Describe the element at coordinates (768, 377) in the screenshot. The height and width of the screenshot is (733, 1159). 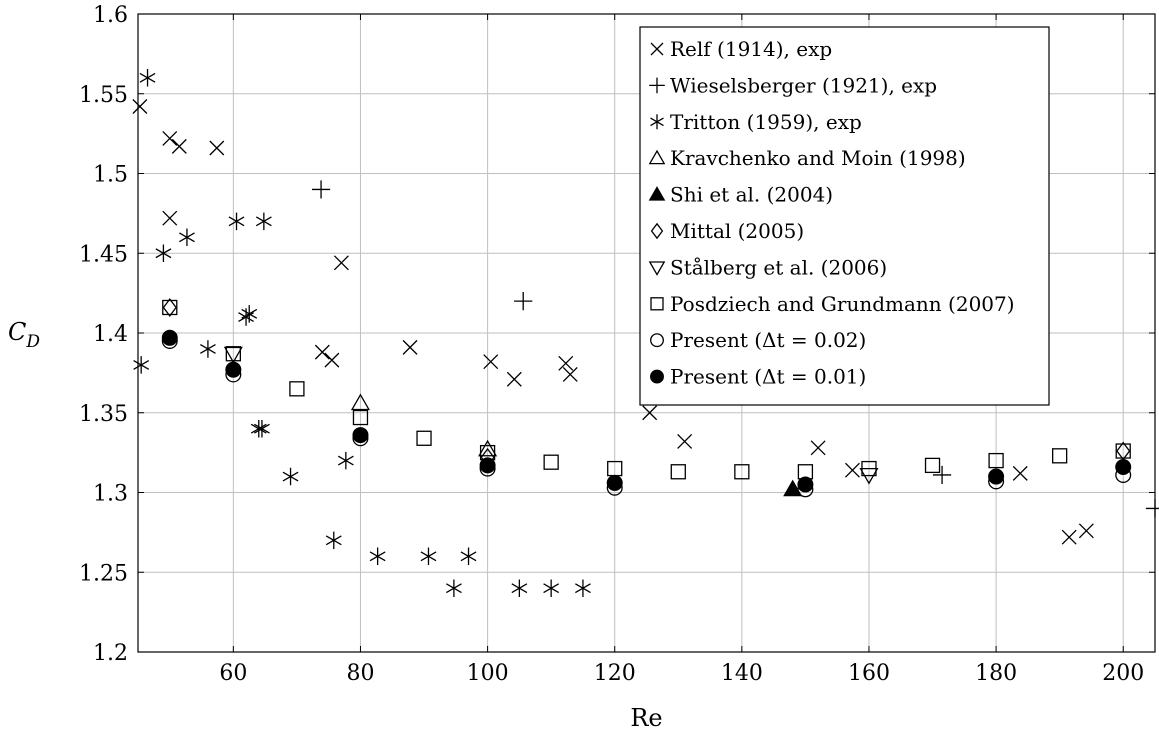
I see `legend-label: Present (Δt = 0.01)` at that location.